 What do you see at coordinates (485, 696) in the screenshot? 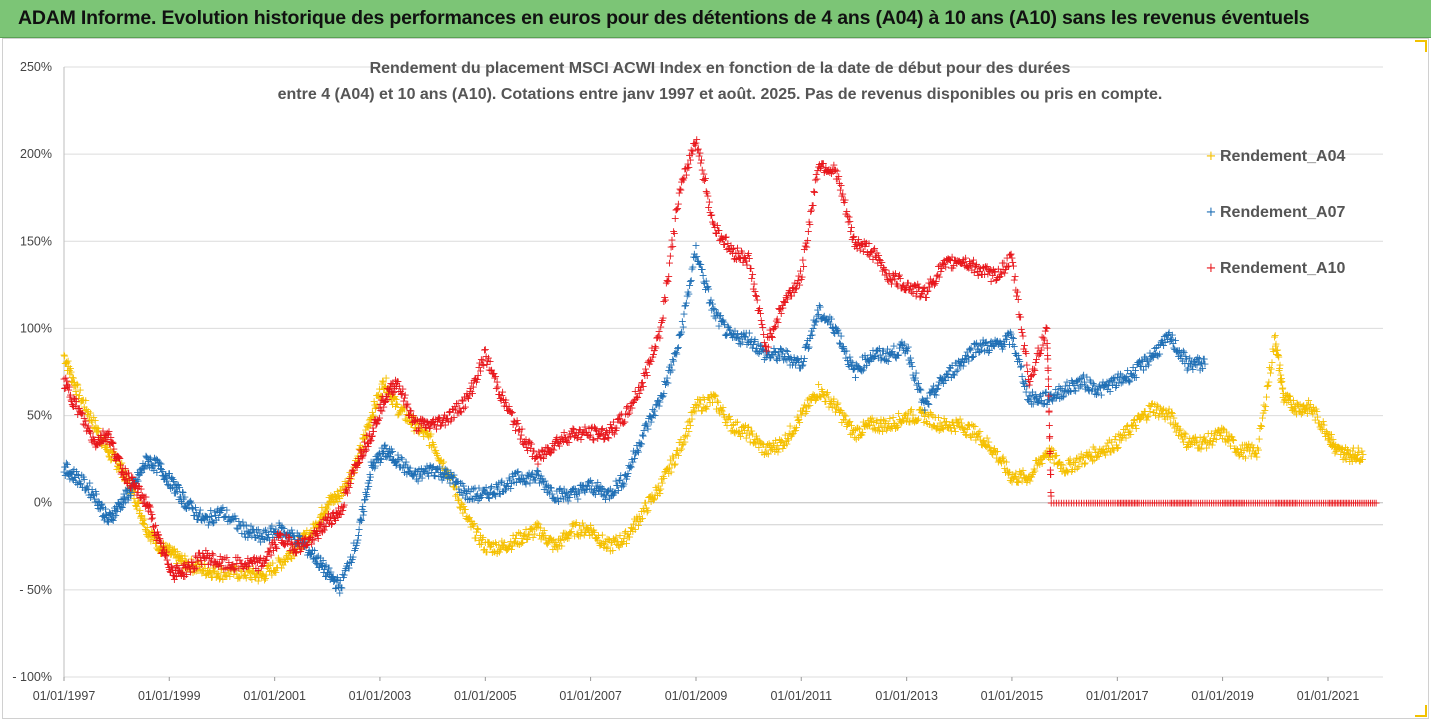
I see `x-tick-label: 01/01/2005` at bounding box center [485, 696].